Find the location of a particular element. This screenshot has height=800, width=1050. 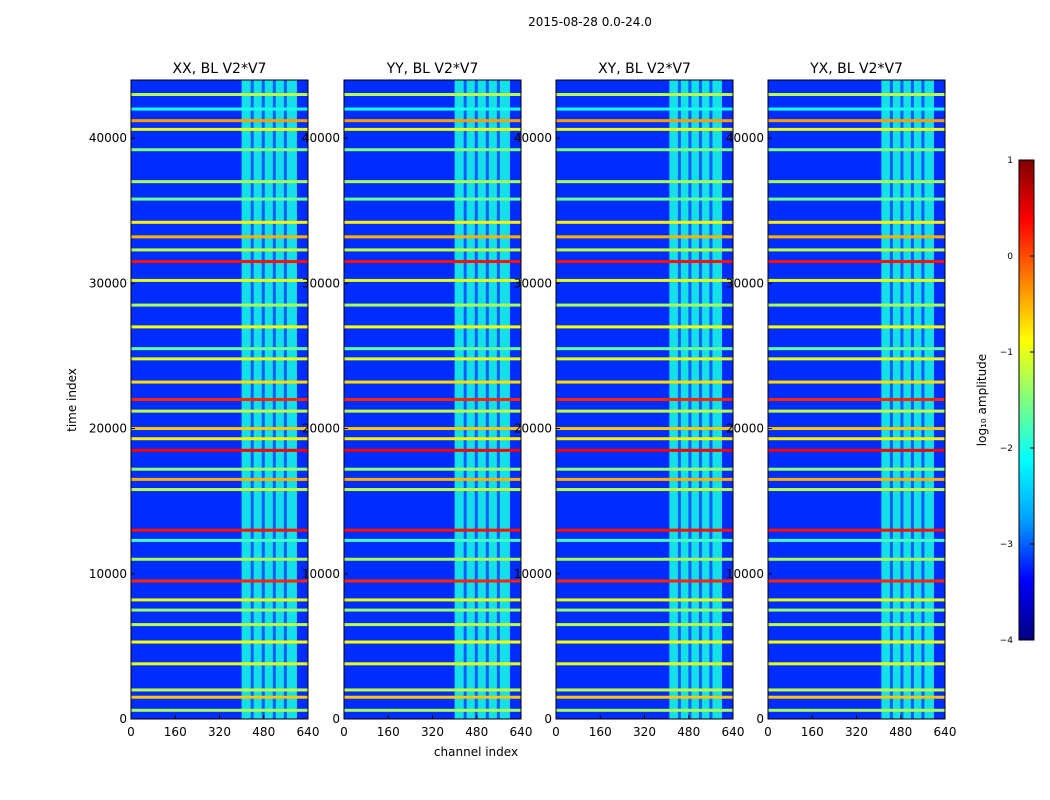

colorbar-tick-label: −2 is located at coordinates (1006, 449).